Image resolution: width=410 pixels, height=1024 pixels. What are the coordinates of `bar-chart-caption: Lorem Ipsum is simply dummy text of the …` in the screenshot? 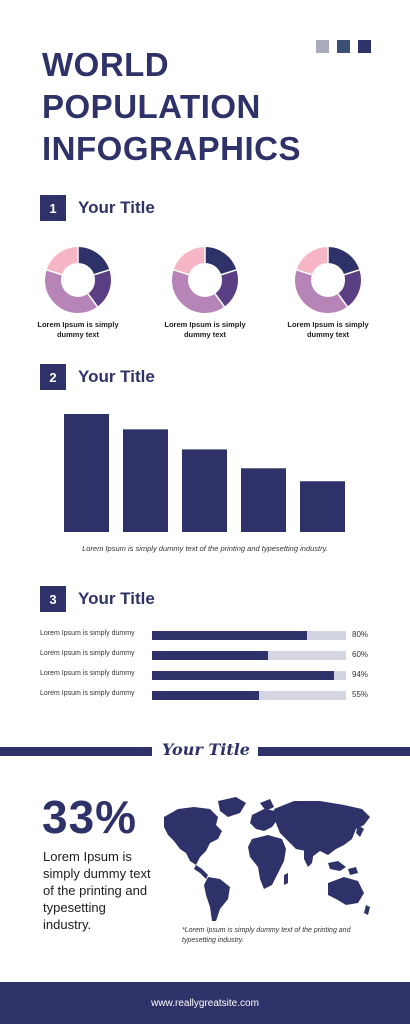 It's located at (205, 548).